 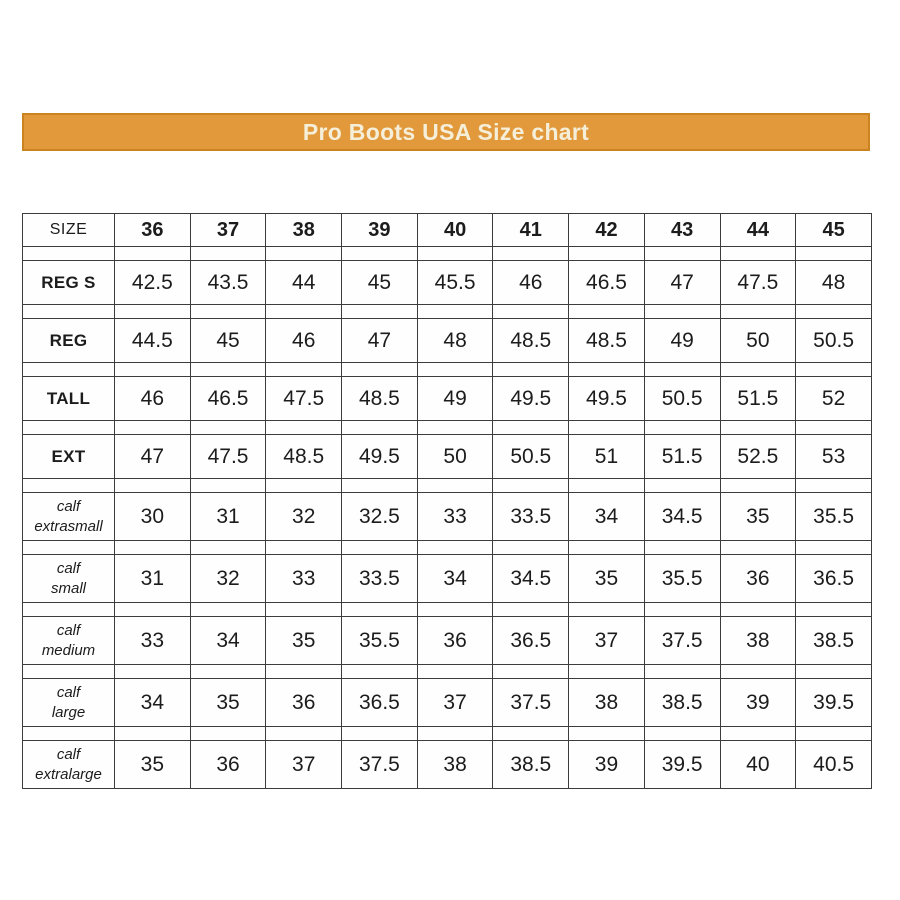 What do you see at coordinates (68, 774) in the screenshot?
I see `row-label-line: extralarge` at bounding box center [68, 774].